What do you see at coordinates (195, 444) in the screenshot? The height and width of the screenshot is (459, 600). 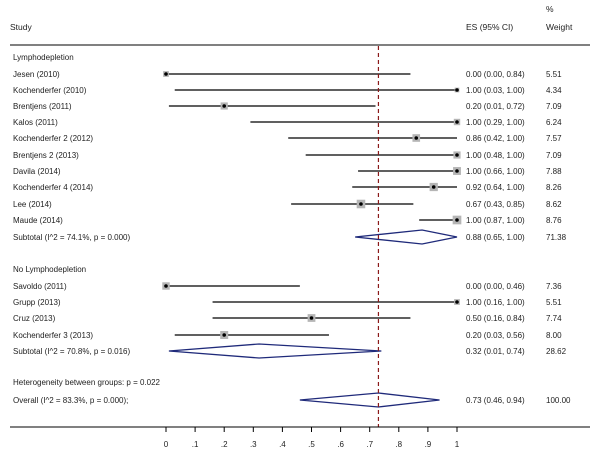 I see `x-tick-label: .1` at bounding box center [195, 444].